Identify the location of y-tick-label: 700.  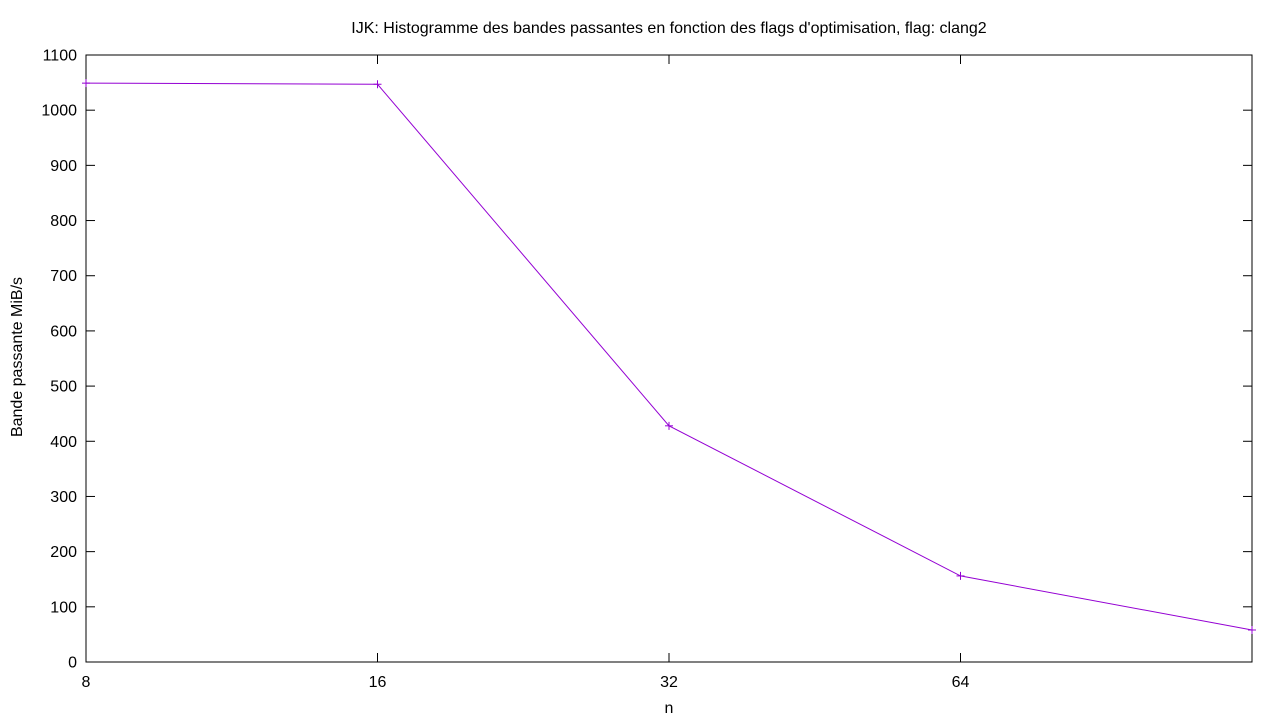
(63, 276).